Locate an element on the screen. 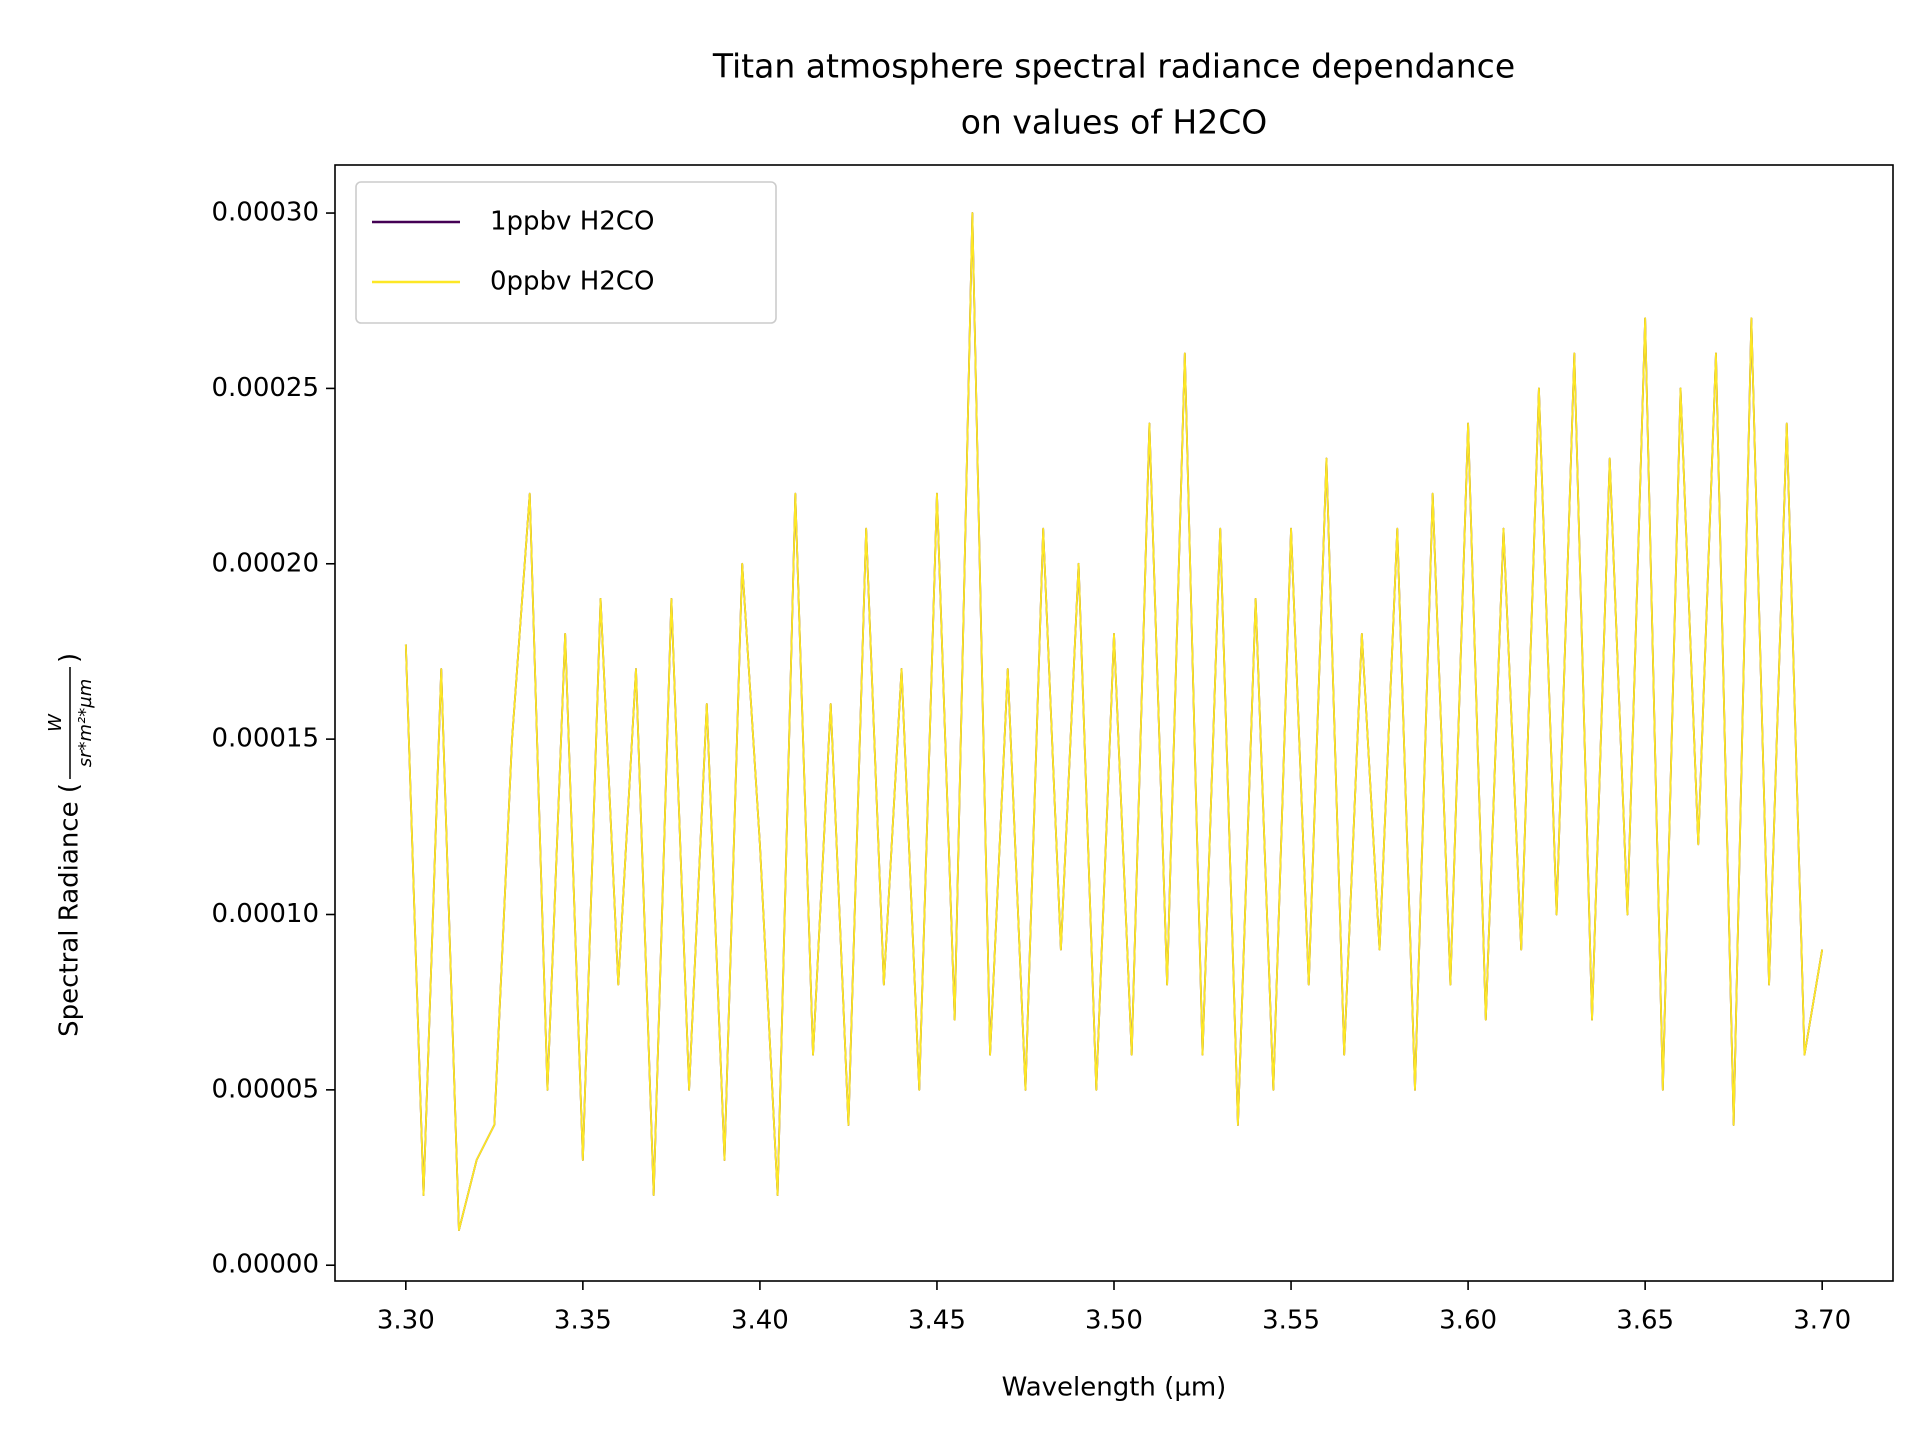 The image size is (1920, 1440). y-tick-label: 0.00025 is located at coordinates (265, 388).